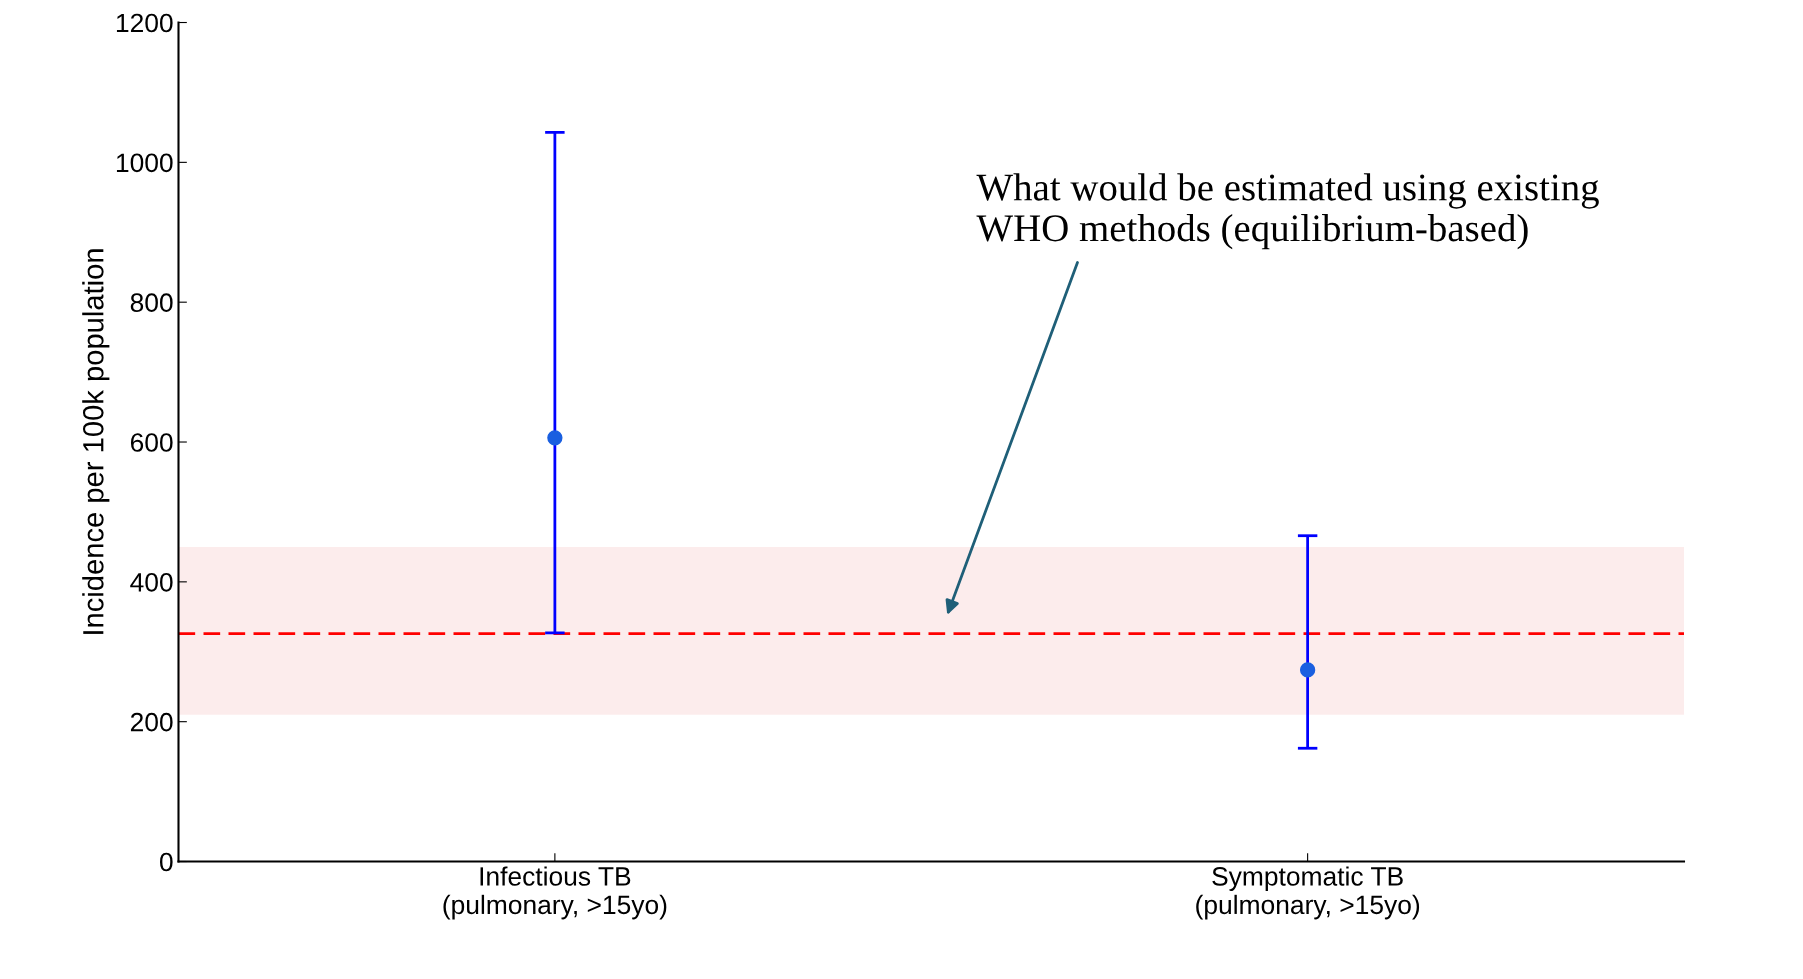 The image size is (1803, 979). I want to click on y-tick-label: 200, so click(151, 722).